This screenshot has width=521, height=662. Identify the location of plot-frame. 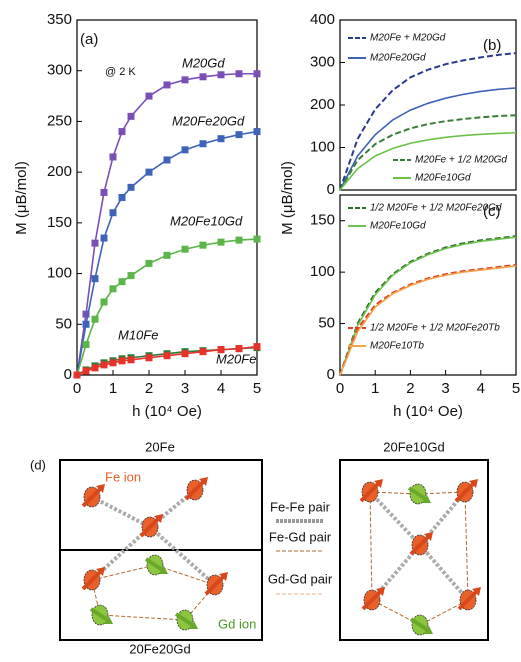
(428, 285).